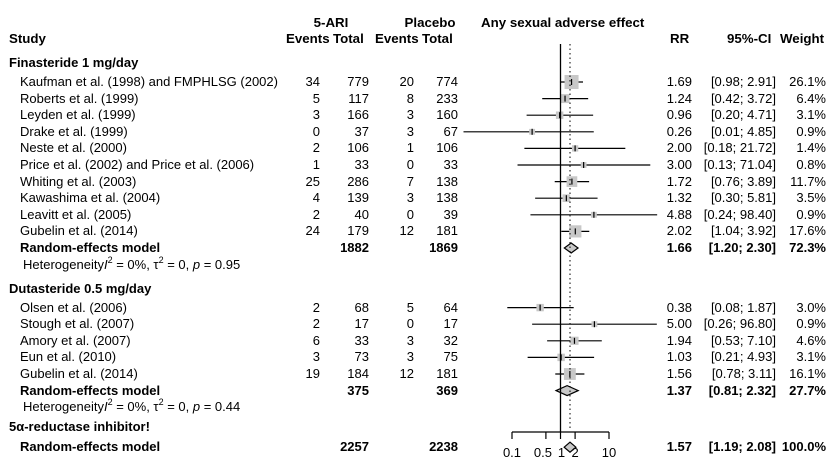 This screenshot has width=836, height=473. I want to click on study-label: Kawashima et al. (2004), so click(90, 198).